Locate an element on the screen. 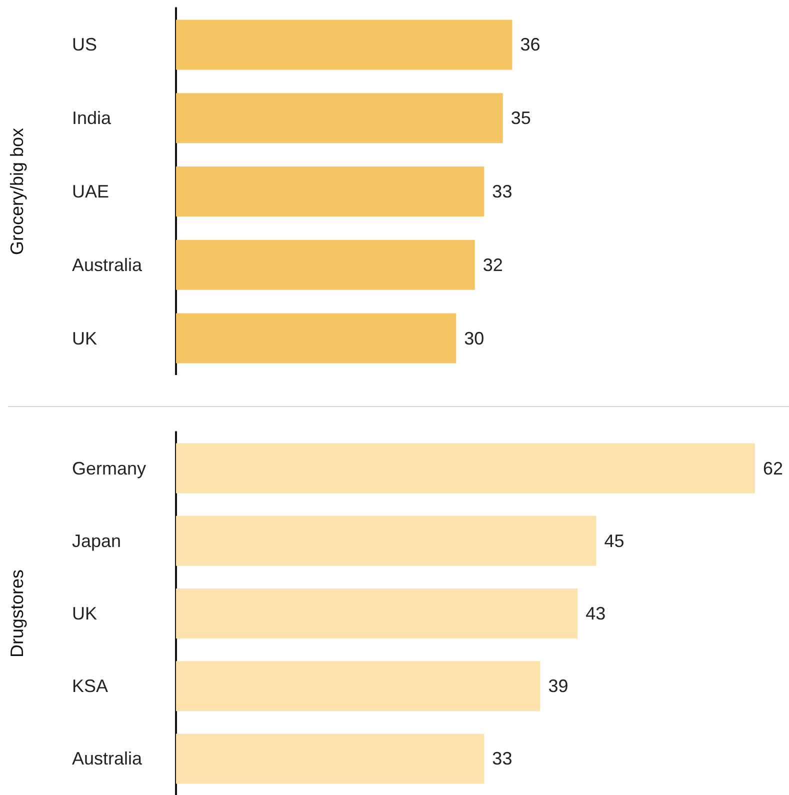 The width and height of the screenshot is (789, 795). data-label: 30 is located at coordinates (474, 338).